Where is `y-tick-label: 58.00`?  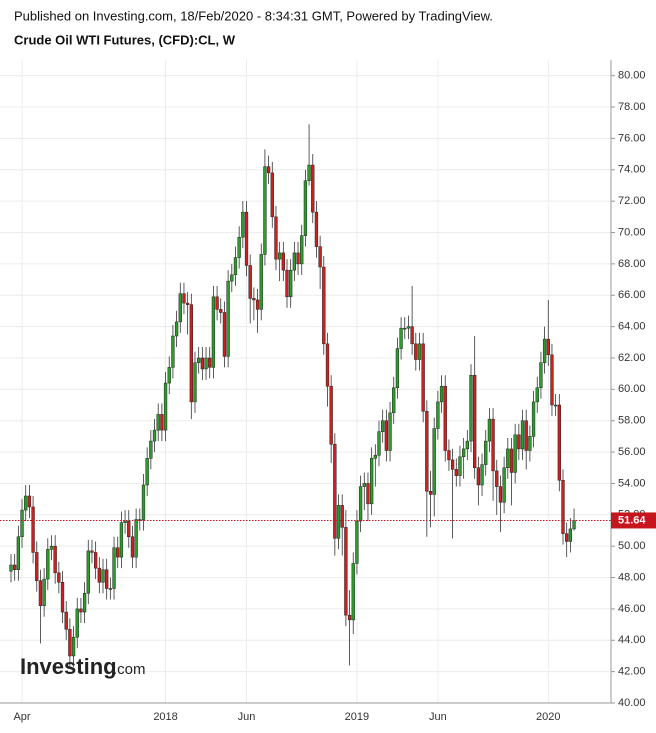
y-tick-label: 58.00 is located at coordinates (632, 421).